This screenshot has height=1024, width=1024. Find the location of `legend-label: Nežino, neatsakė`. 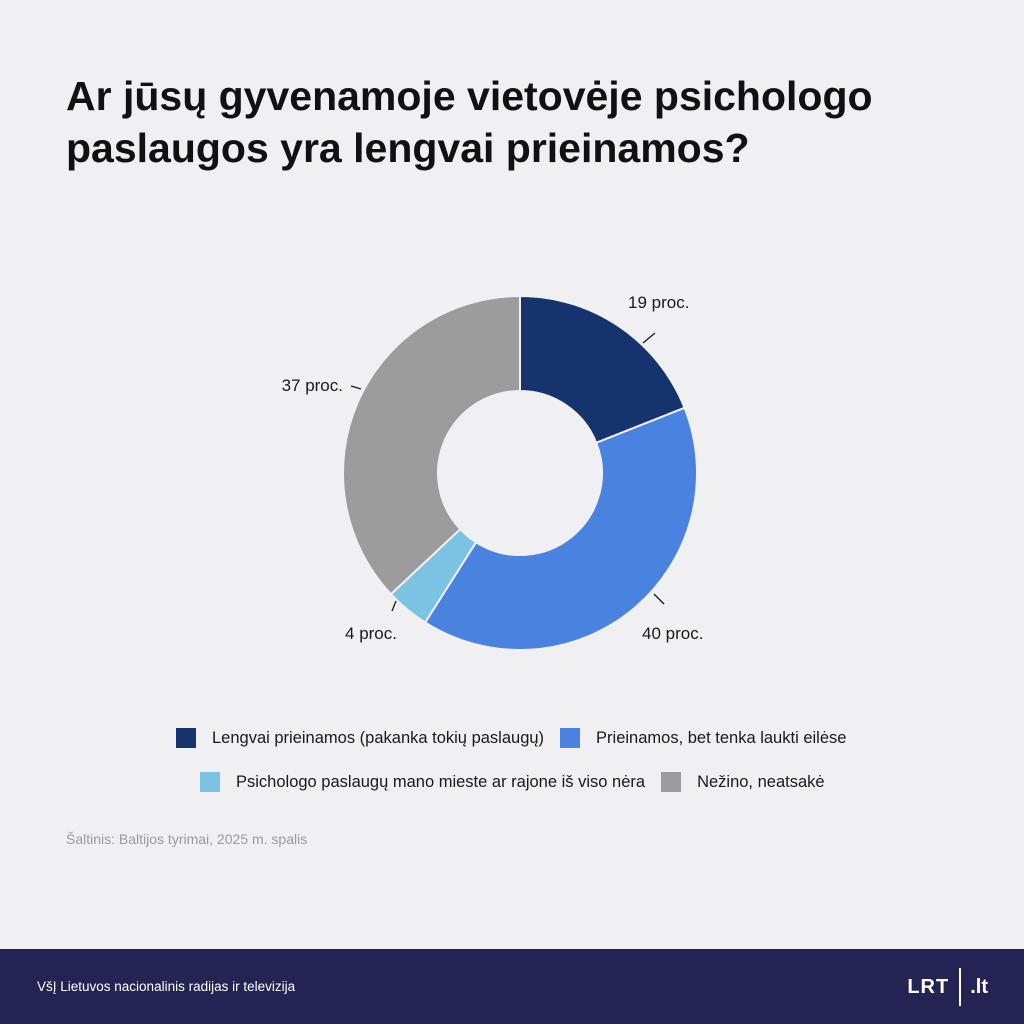

legend-label: Nežino, neatsakė is located at coordinates (761, 781).